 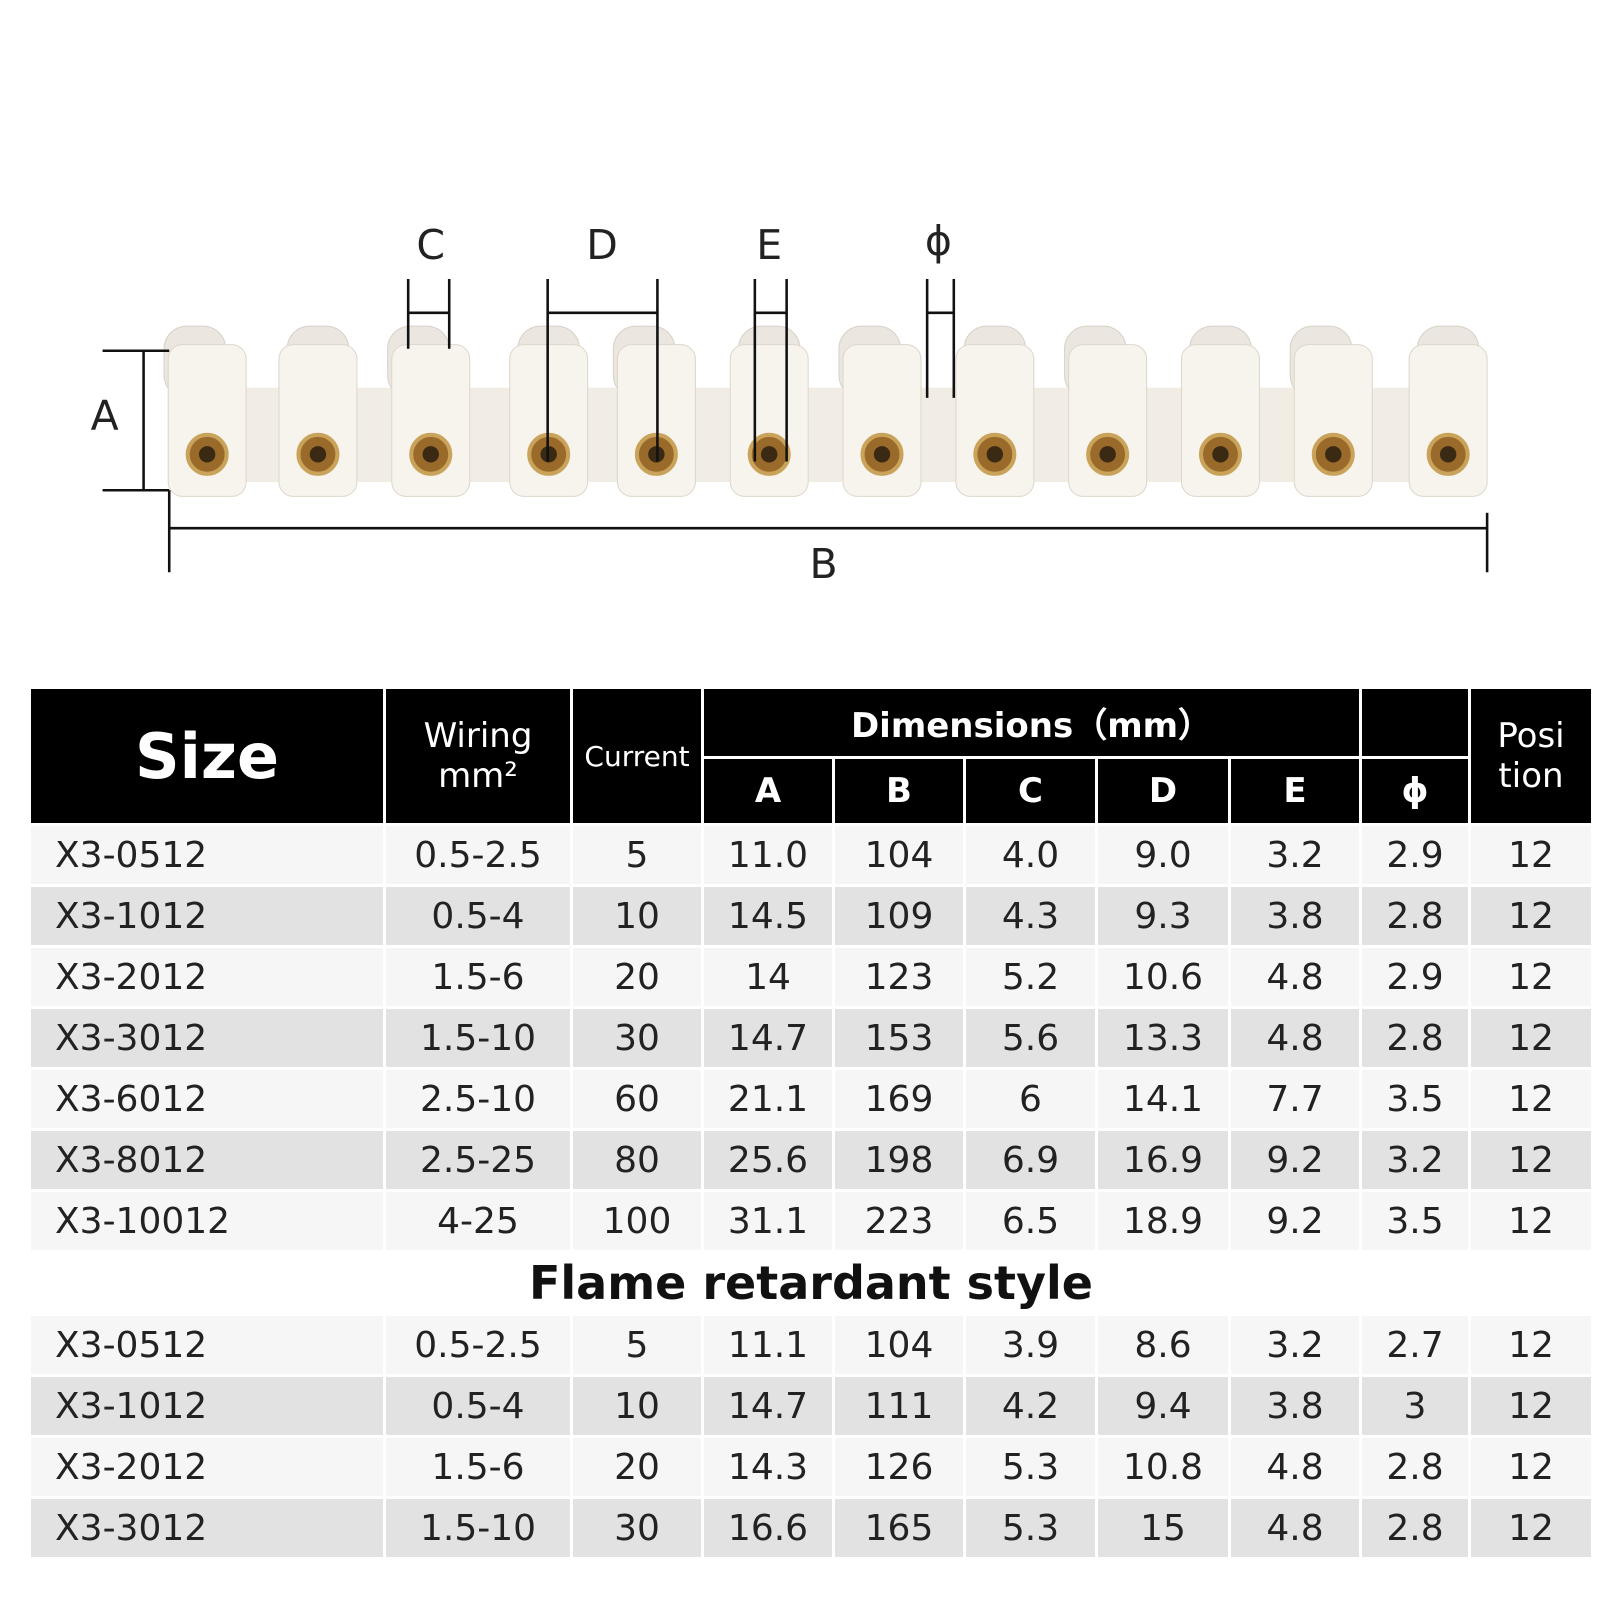 I want to click on table-row: X3-0512 0.5-2.5 5 11.1 104 3.9 8.6 3.2 2.7 12, so click(x=811, y=1345).